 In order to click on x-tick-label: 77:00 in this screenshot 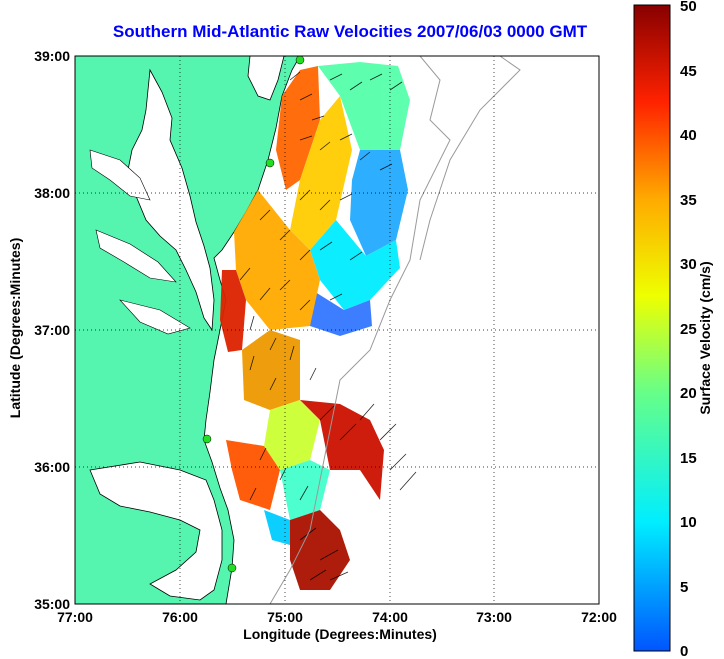, I will do `click(75, 617)`.